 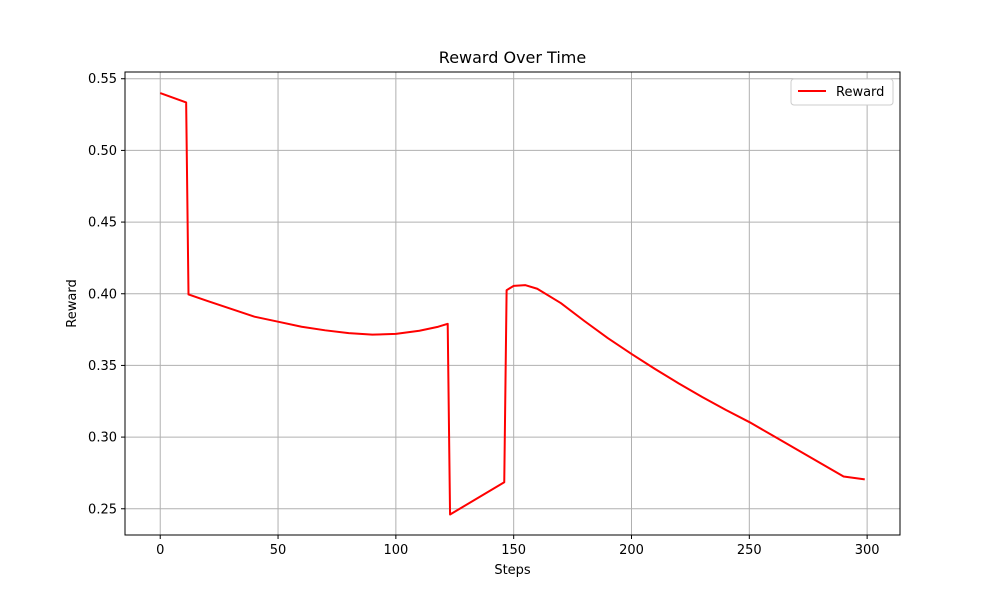 I want to click on x-tick-label: 0, so click(x=160, y=550).